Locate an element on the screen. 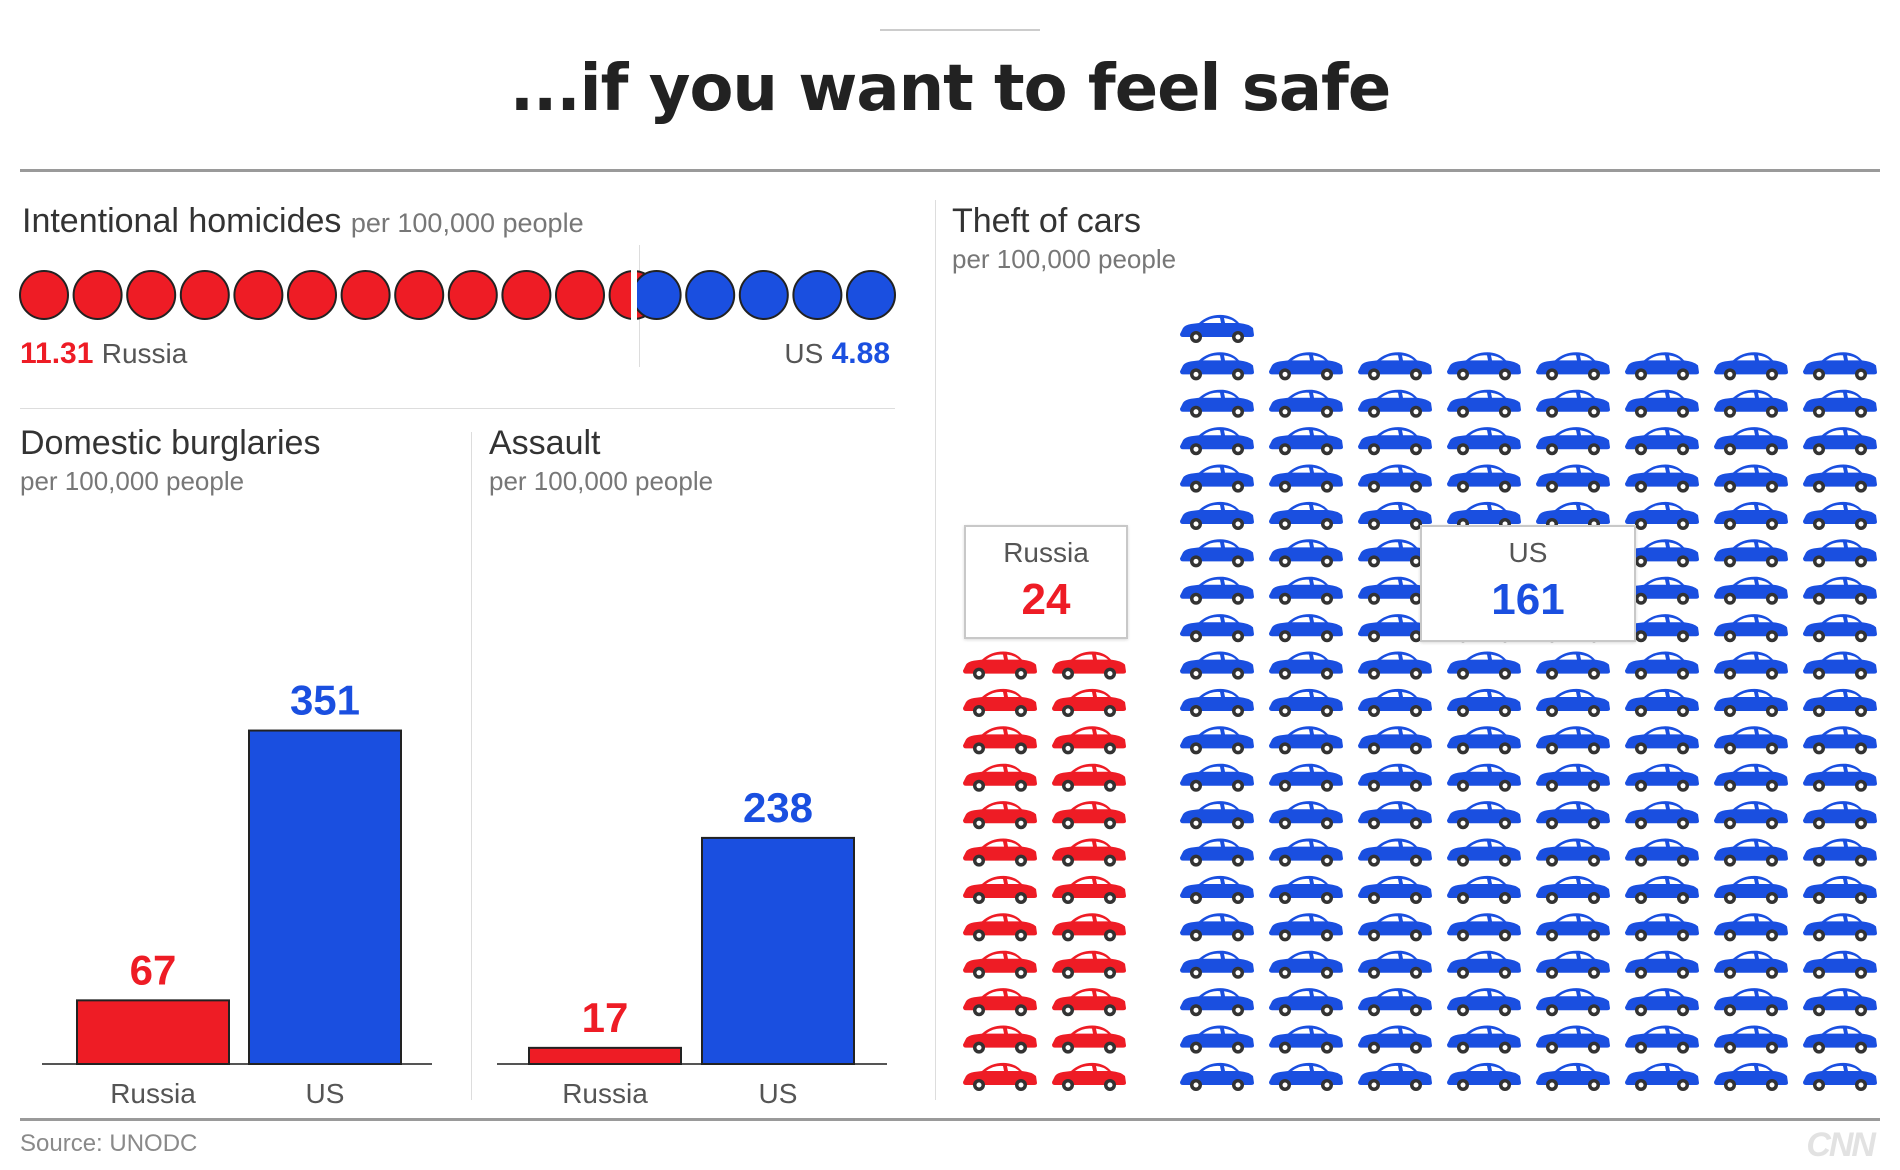 This screenshot has height=1170, width=1900. assault-subtitle: per 100,000 people is located at coordinates (601, 481).